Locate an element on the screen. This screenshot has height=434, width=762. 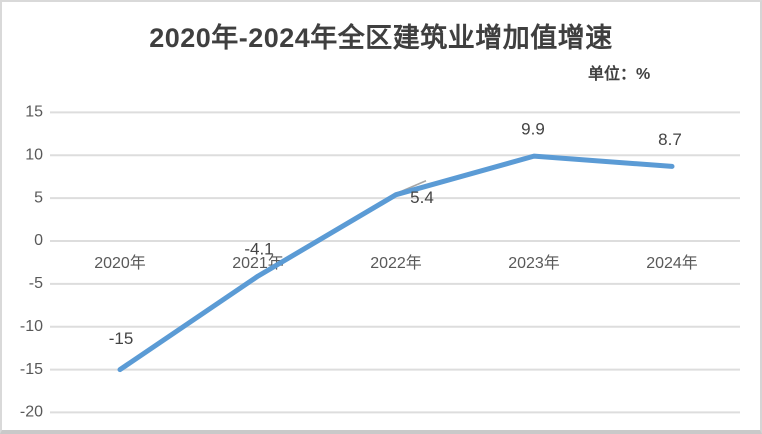
x-category-label: 2020年 is located at coordinates (120, 263).